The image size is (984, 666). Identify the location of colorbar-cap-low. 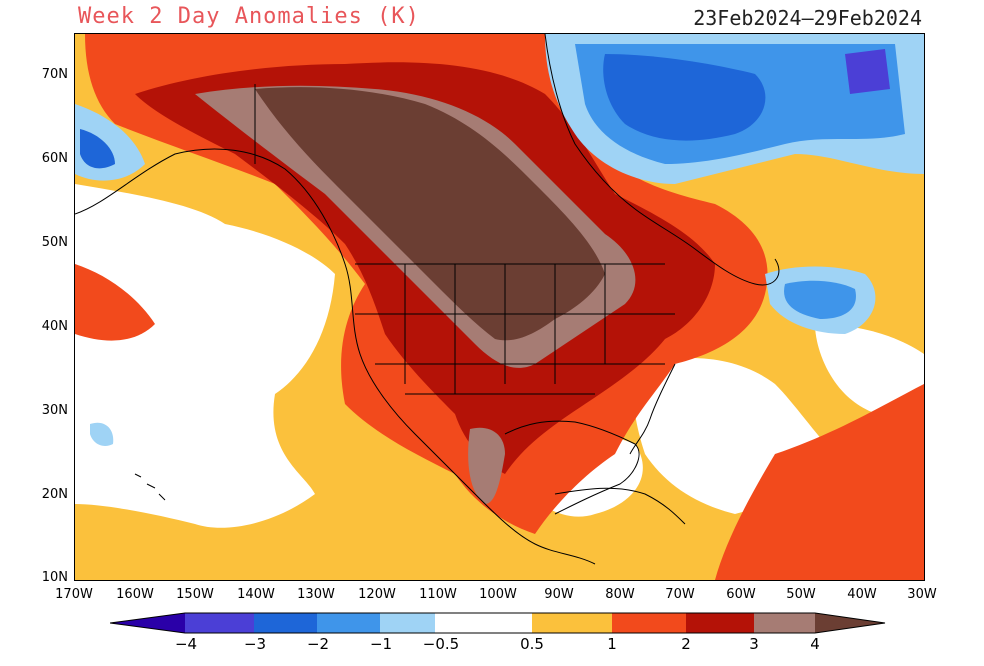
(147, 623).